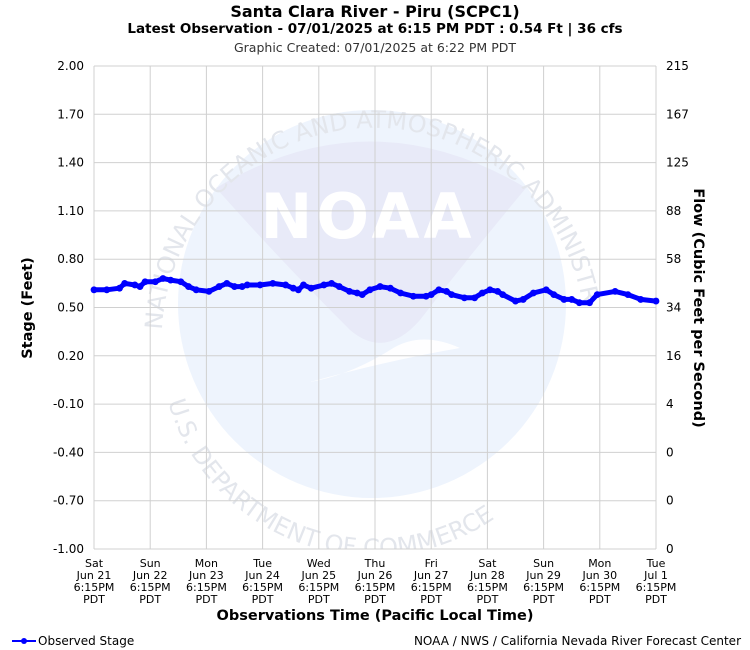 The width and height of the screenshot is (750, 650). What do you see at coordinates (24, 641) in the screenshot?
I see `legend-line-icon` at bounding box center [24, 641].